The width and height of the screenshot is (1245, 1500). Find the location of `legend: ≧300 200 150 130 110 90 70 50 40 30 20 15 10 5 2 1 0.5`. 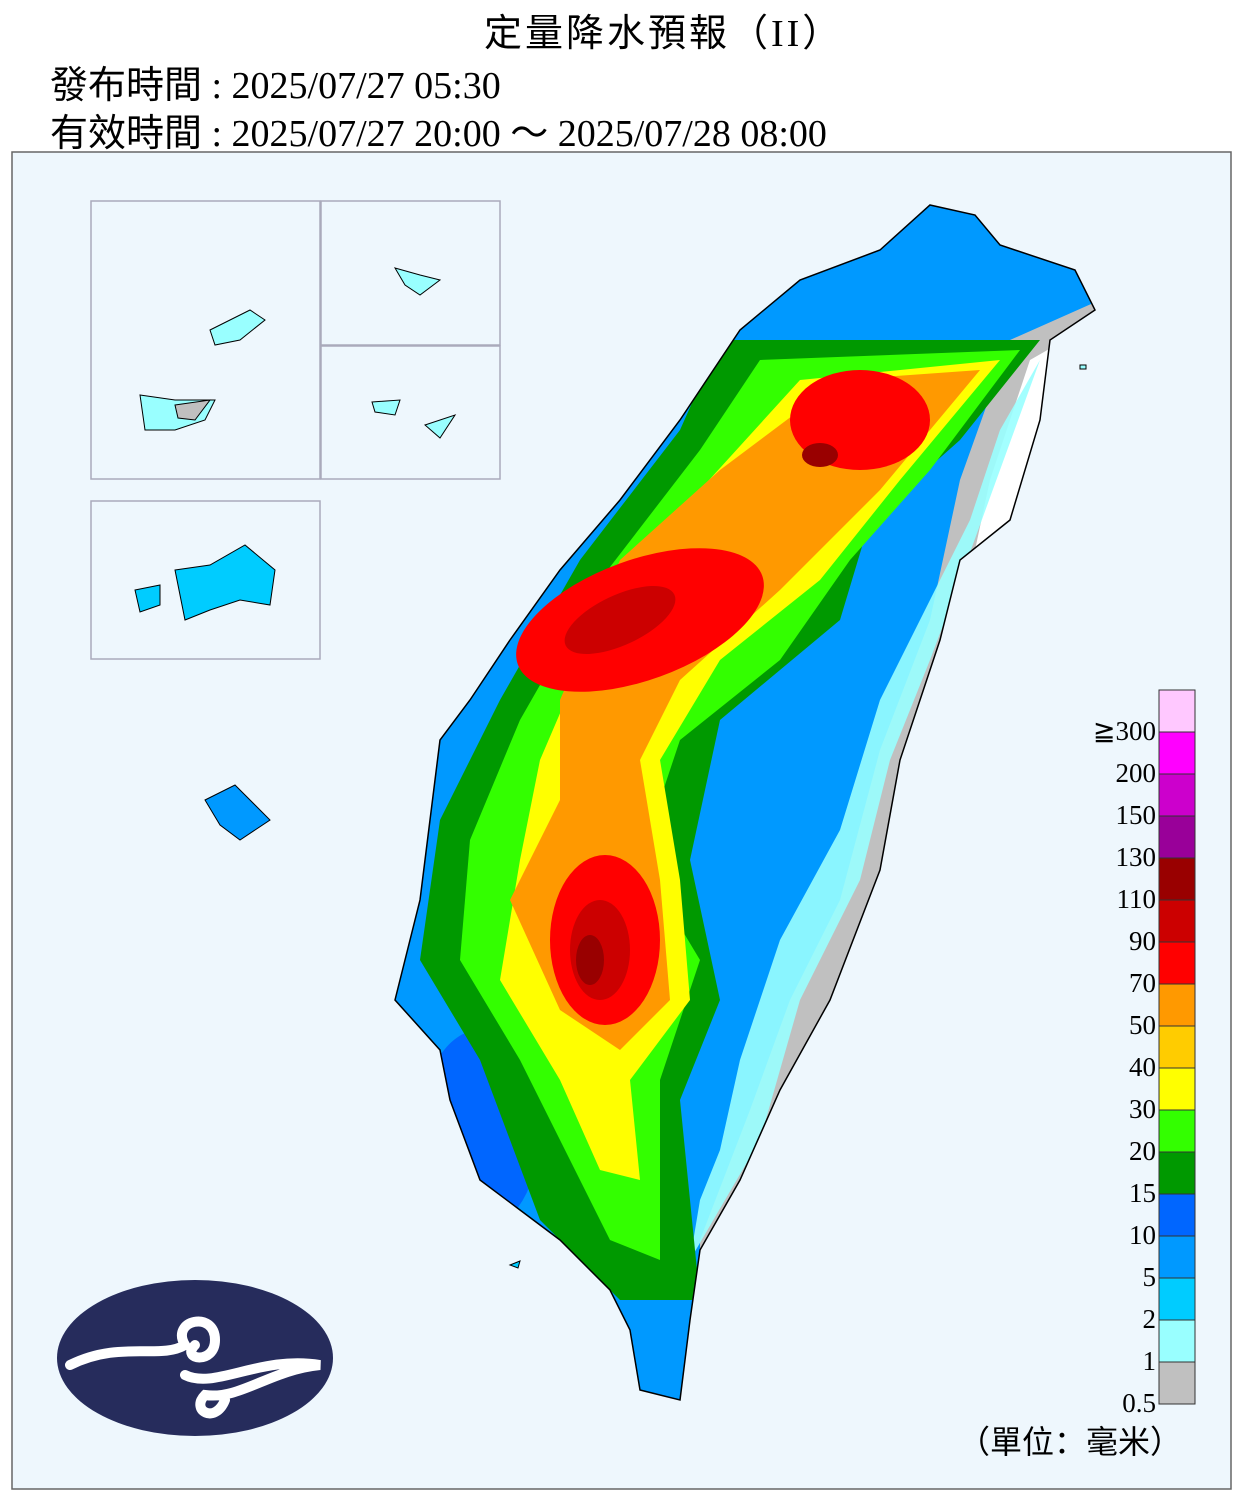

legend: ≧300 200 150 130 110 90 70 50 40 30 20 15 10 5 2 1 0.5 is located at coordinates (1144, 1053).